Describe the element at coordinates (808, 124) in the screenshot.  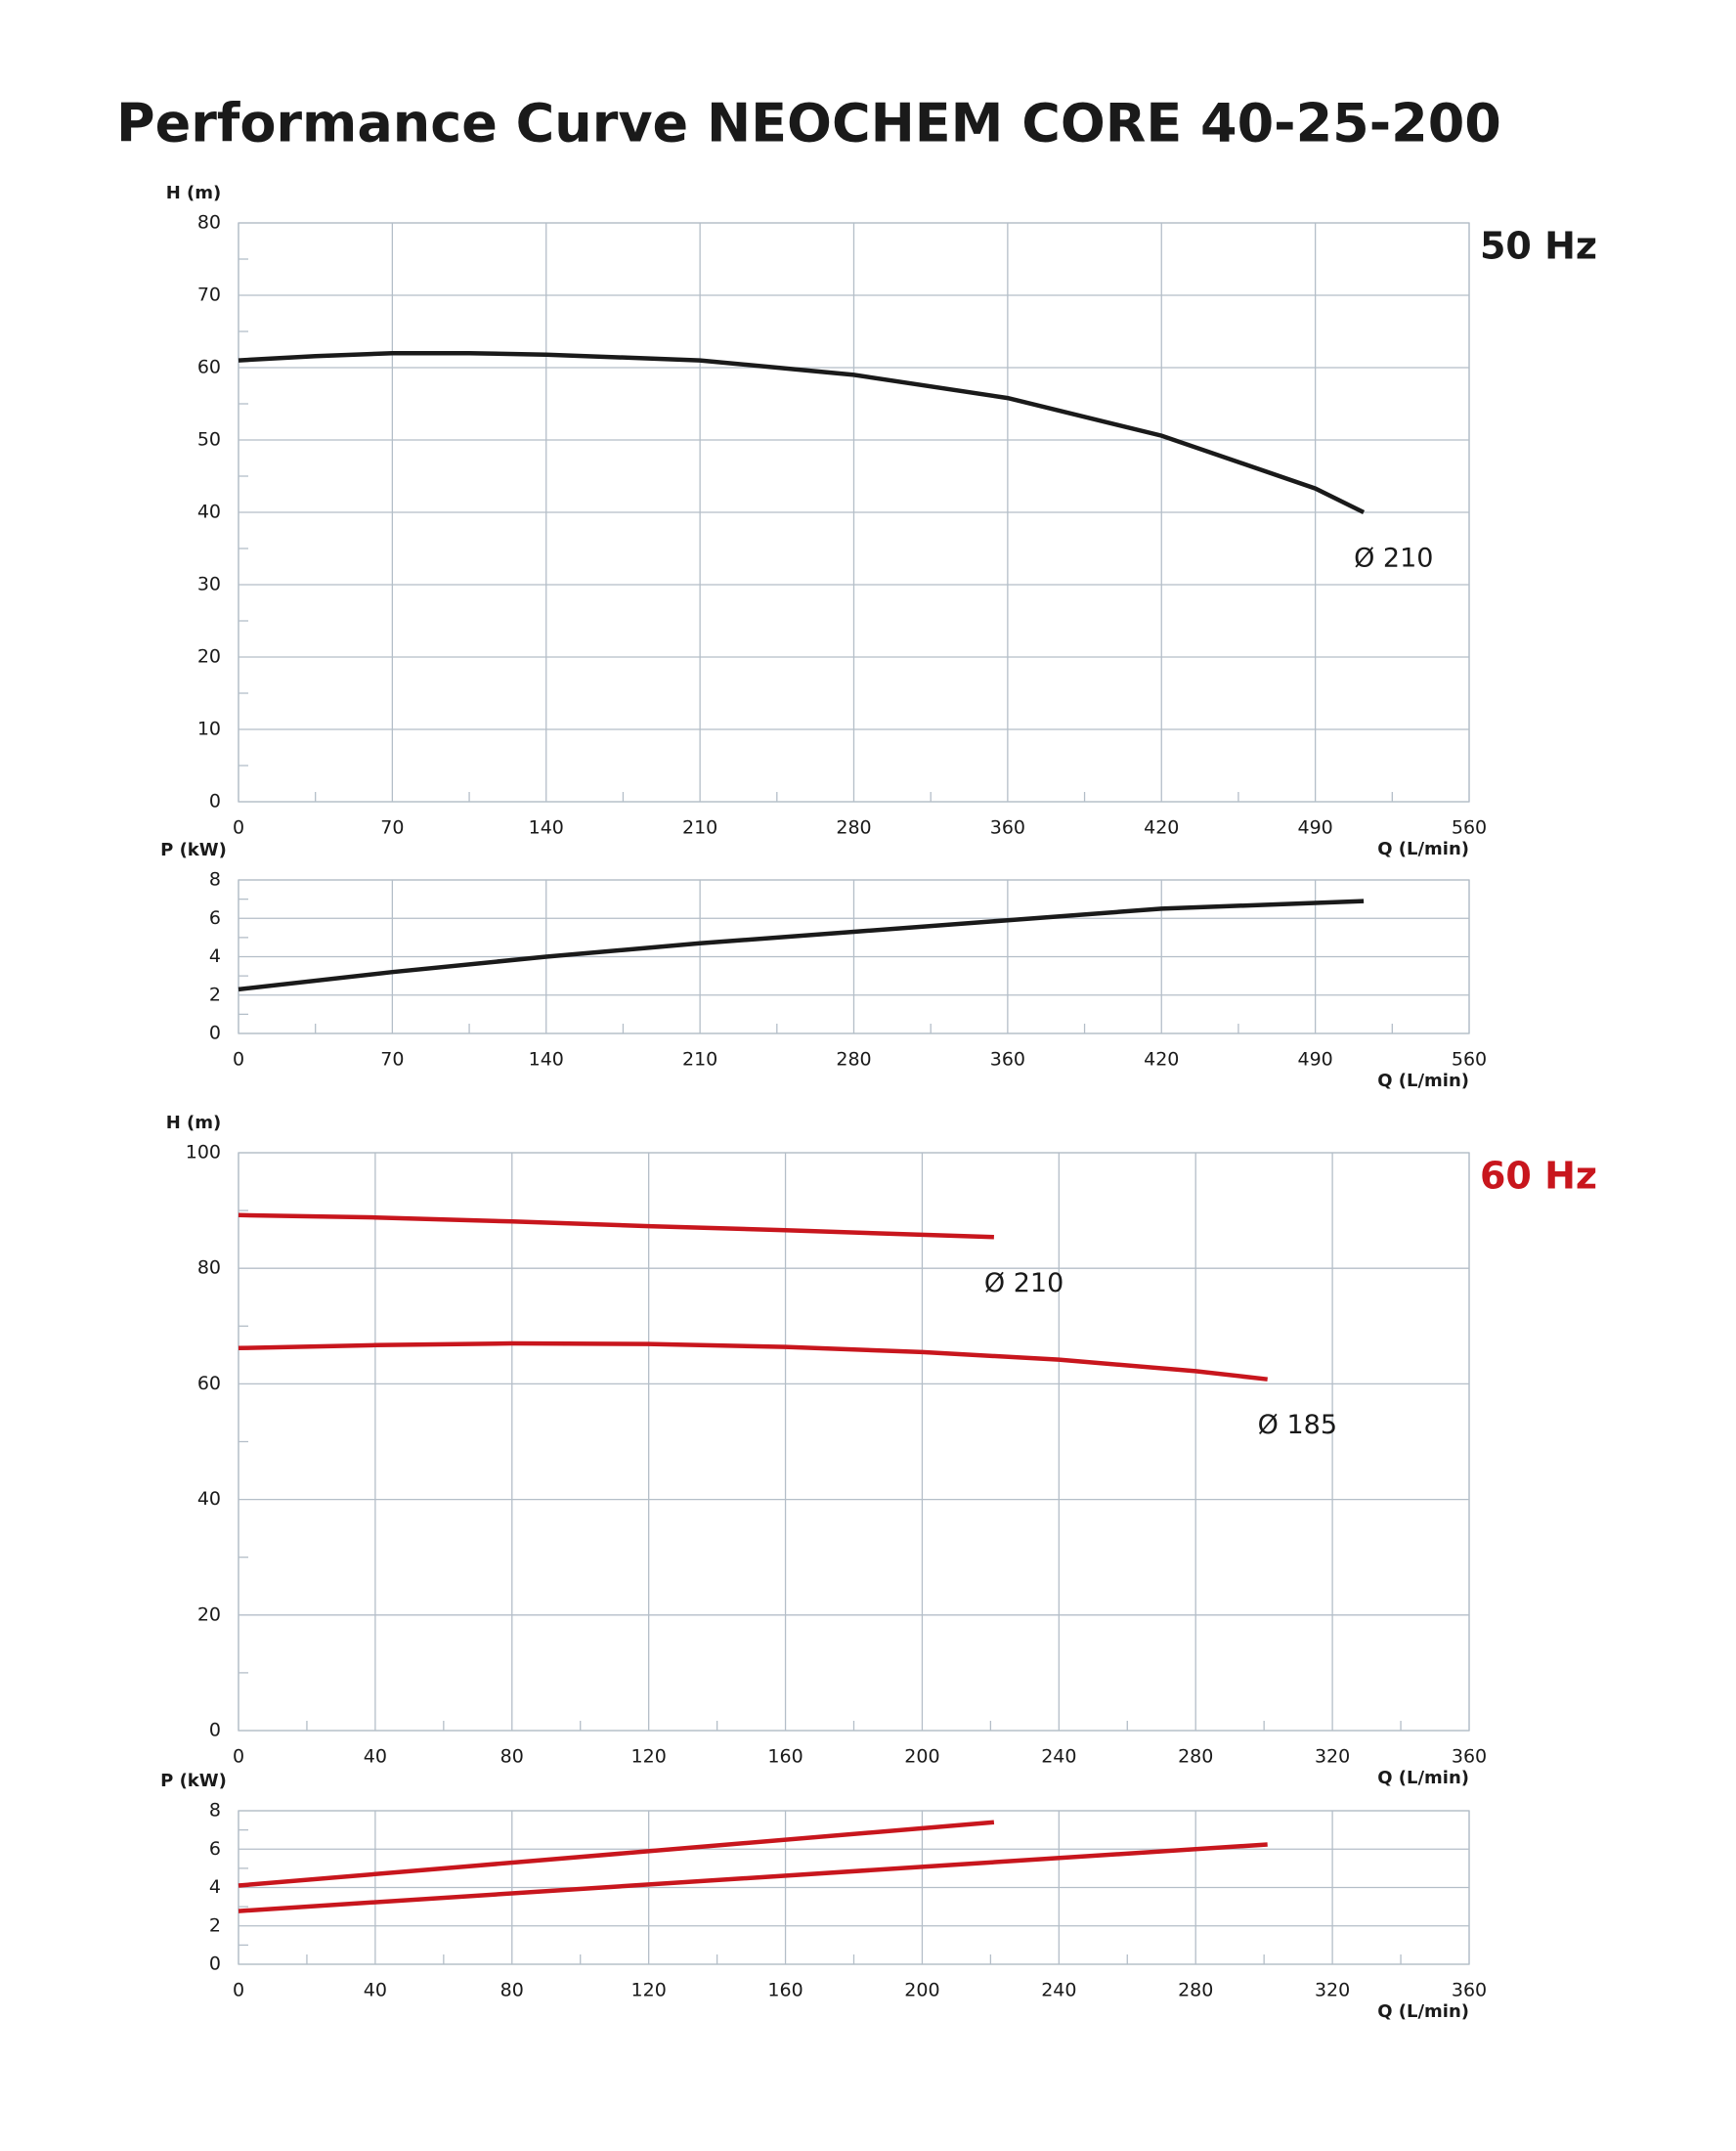
I see `page-title: Performance Curve NEOCHEM CORE 40-25-200` at that location.